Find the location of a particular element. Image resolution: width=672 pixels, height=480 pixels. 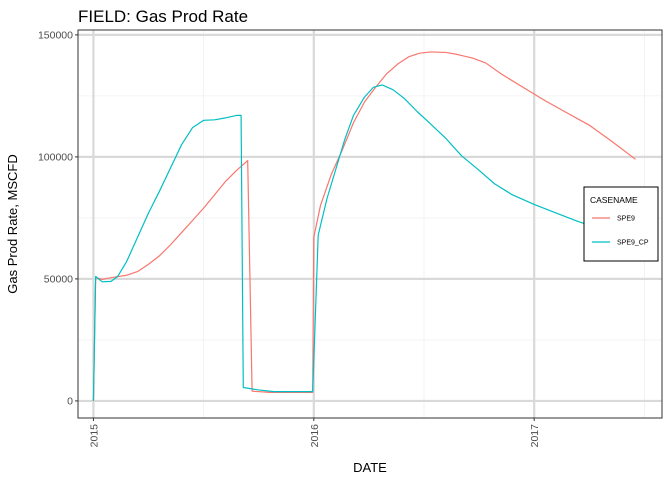

y-tick-label: 50000 is located at coordinates (58, 280).